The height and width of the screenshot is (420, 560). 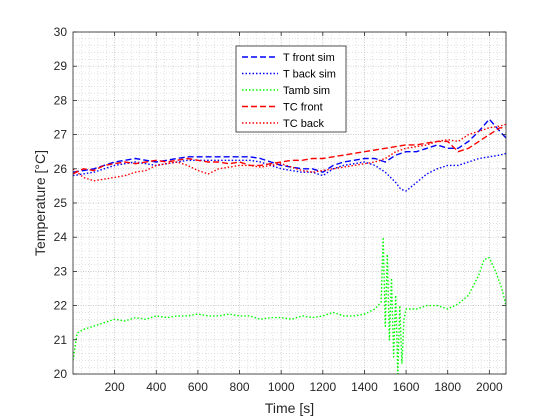 What do you see at coordinates (40, 203) in the screenshot?
I see `y-axis-label: Temperature [°C]` at bounding box center [40, 203].